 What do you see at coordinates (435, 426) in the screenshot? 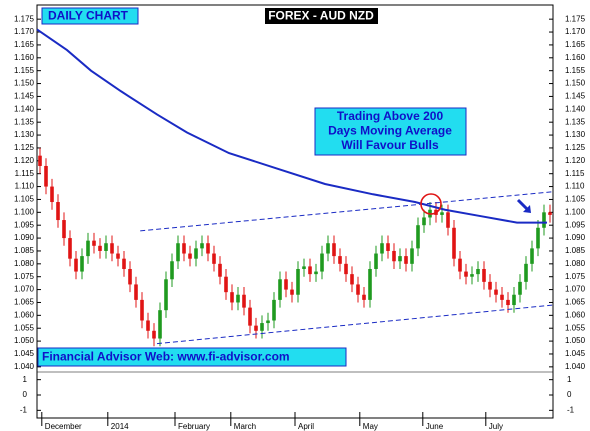
I see `x-tick-label: June` at bounding box center [435, 426].